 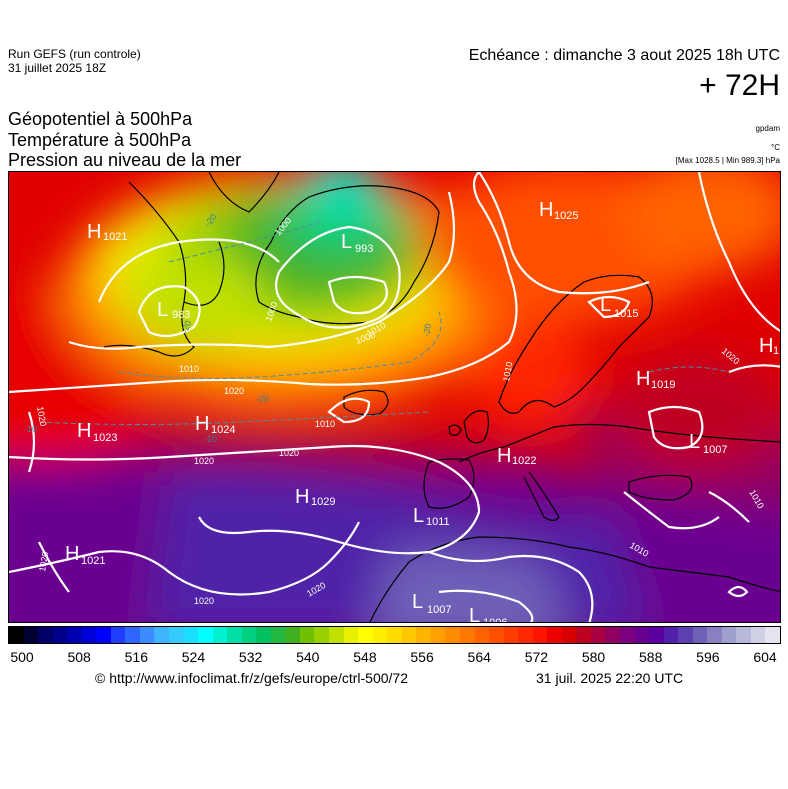 I want to click on pressure-value: 1023, so click(x=105, y=438).